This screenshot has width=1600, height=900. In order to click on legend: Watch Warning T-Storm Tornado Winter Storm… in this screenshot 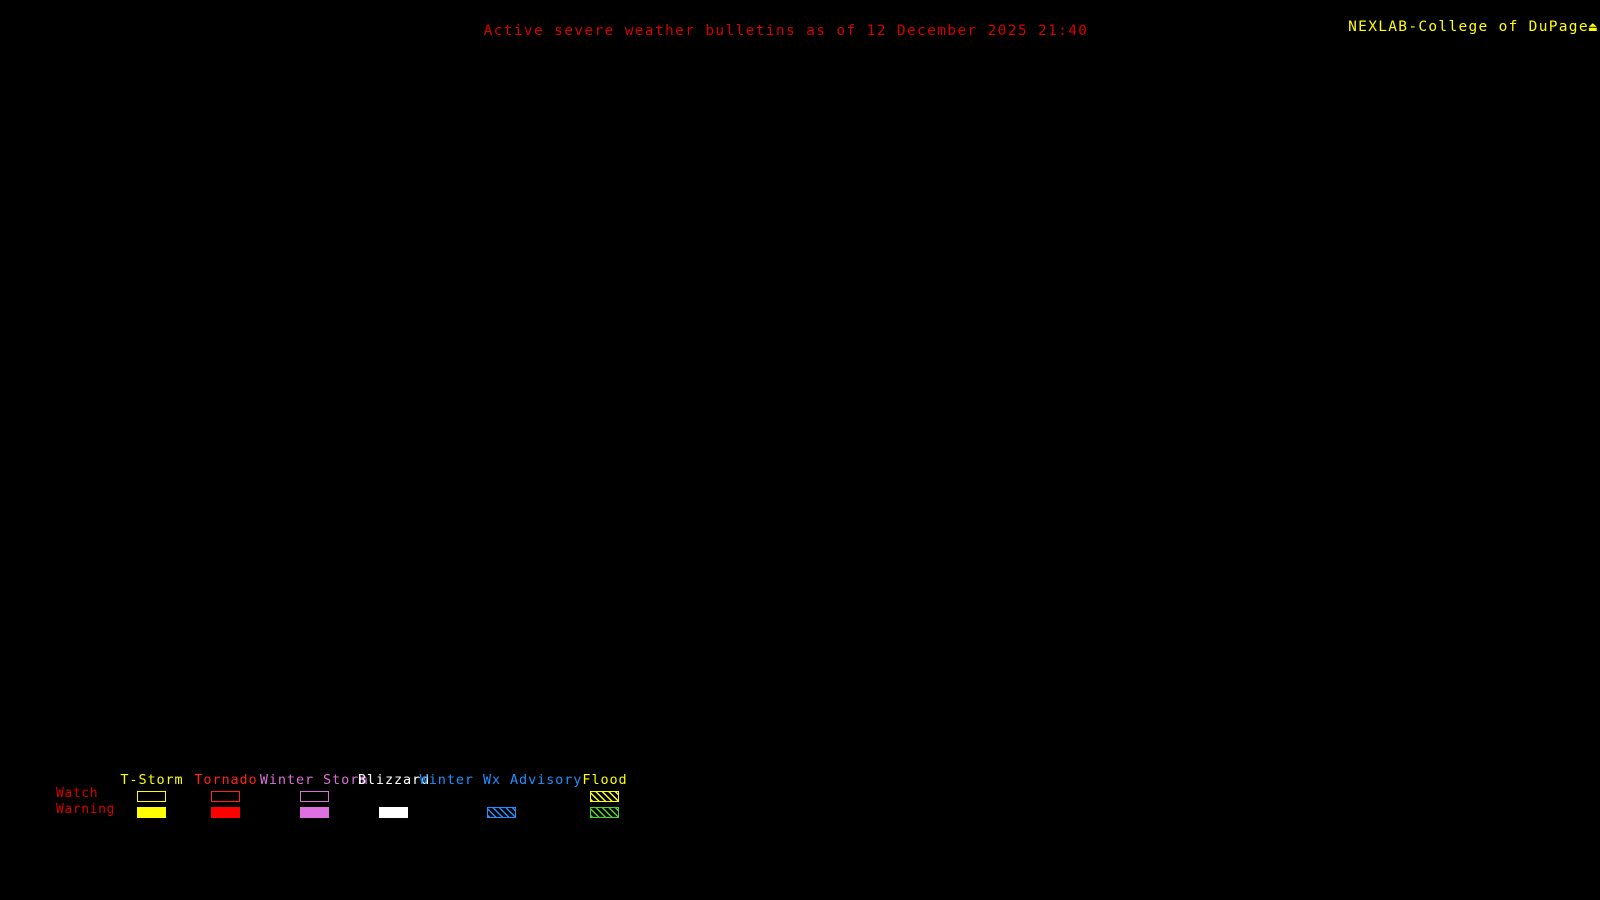, I will do `click(800, 802)`.